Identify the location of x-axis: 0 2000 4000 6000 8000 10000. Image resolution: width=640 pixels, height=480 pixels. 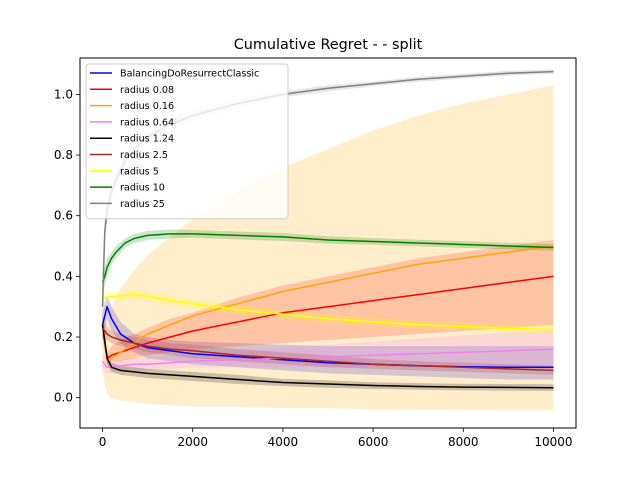
(336, 438).